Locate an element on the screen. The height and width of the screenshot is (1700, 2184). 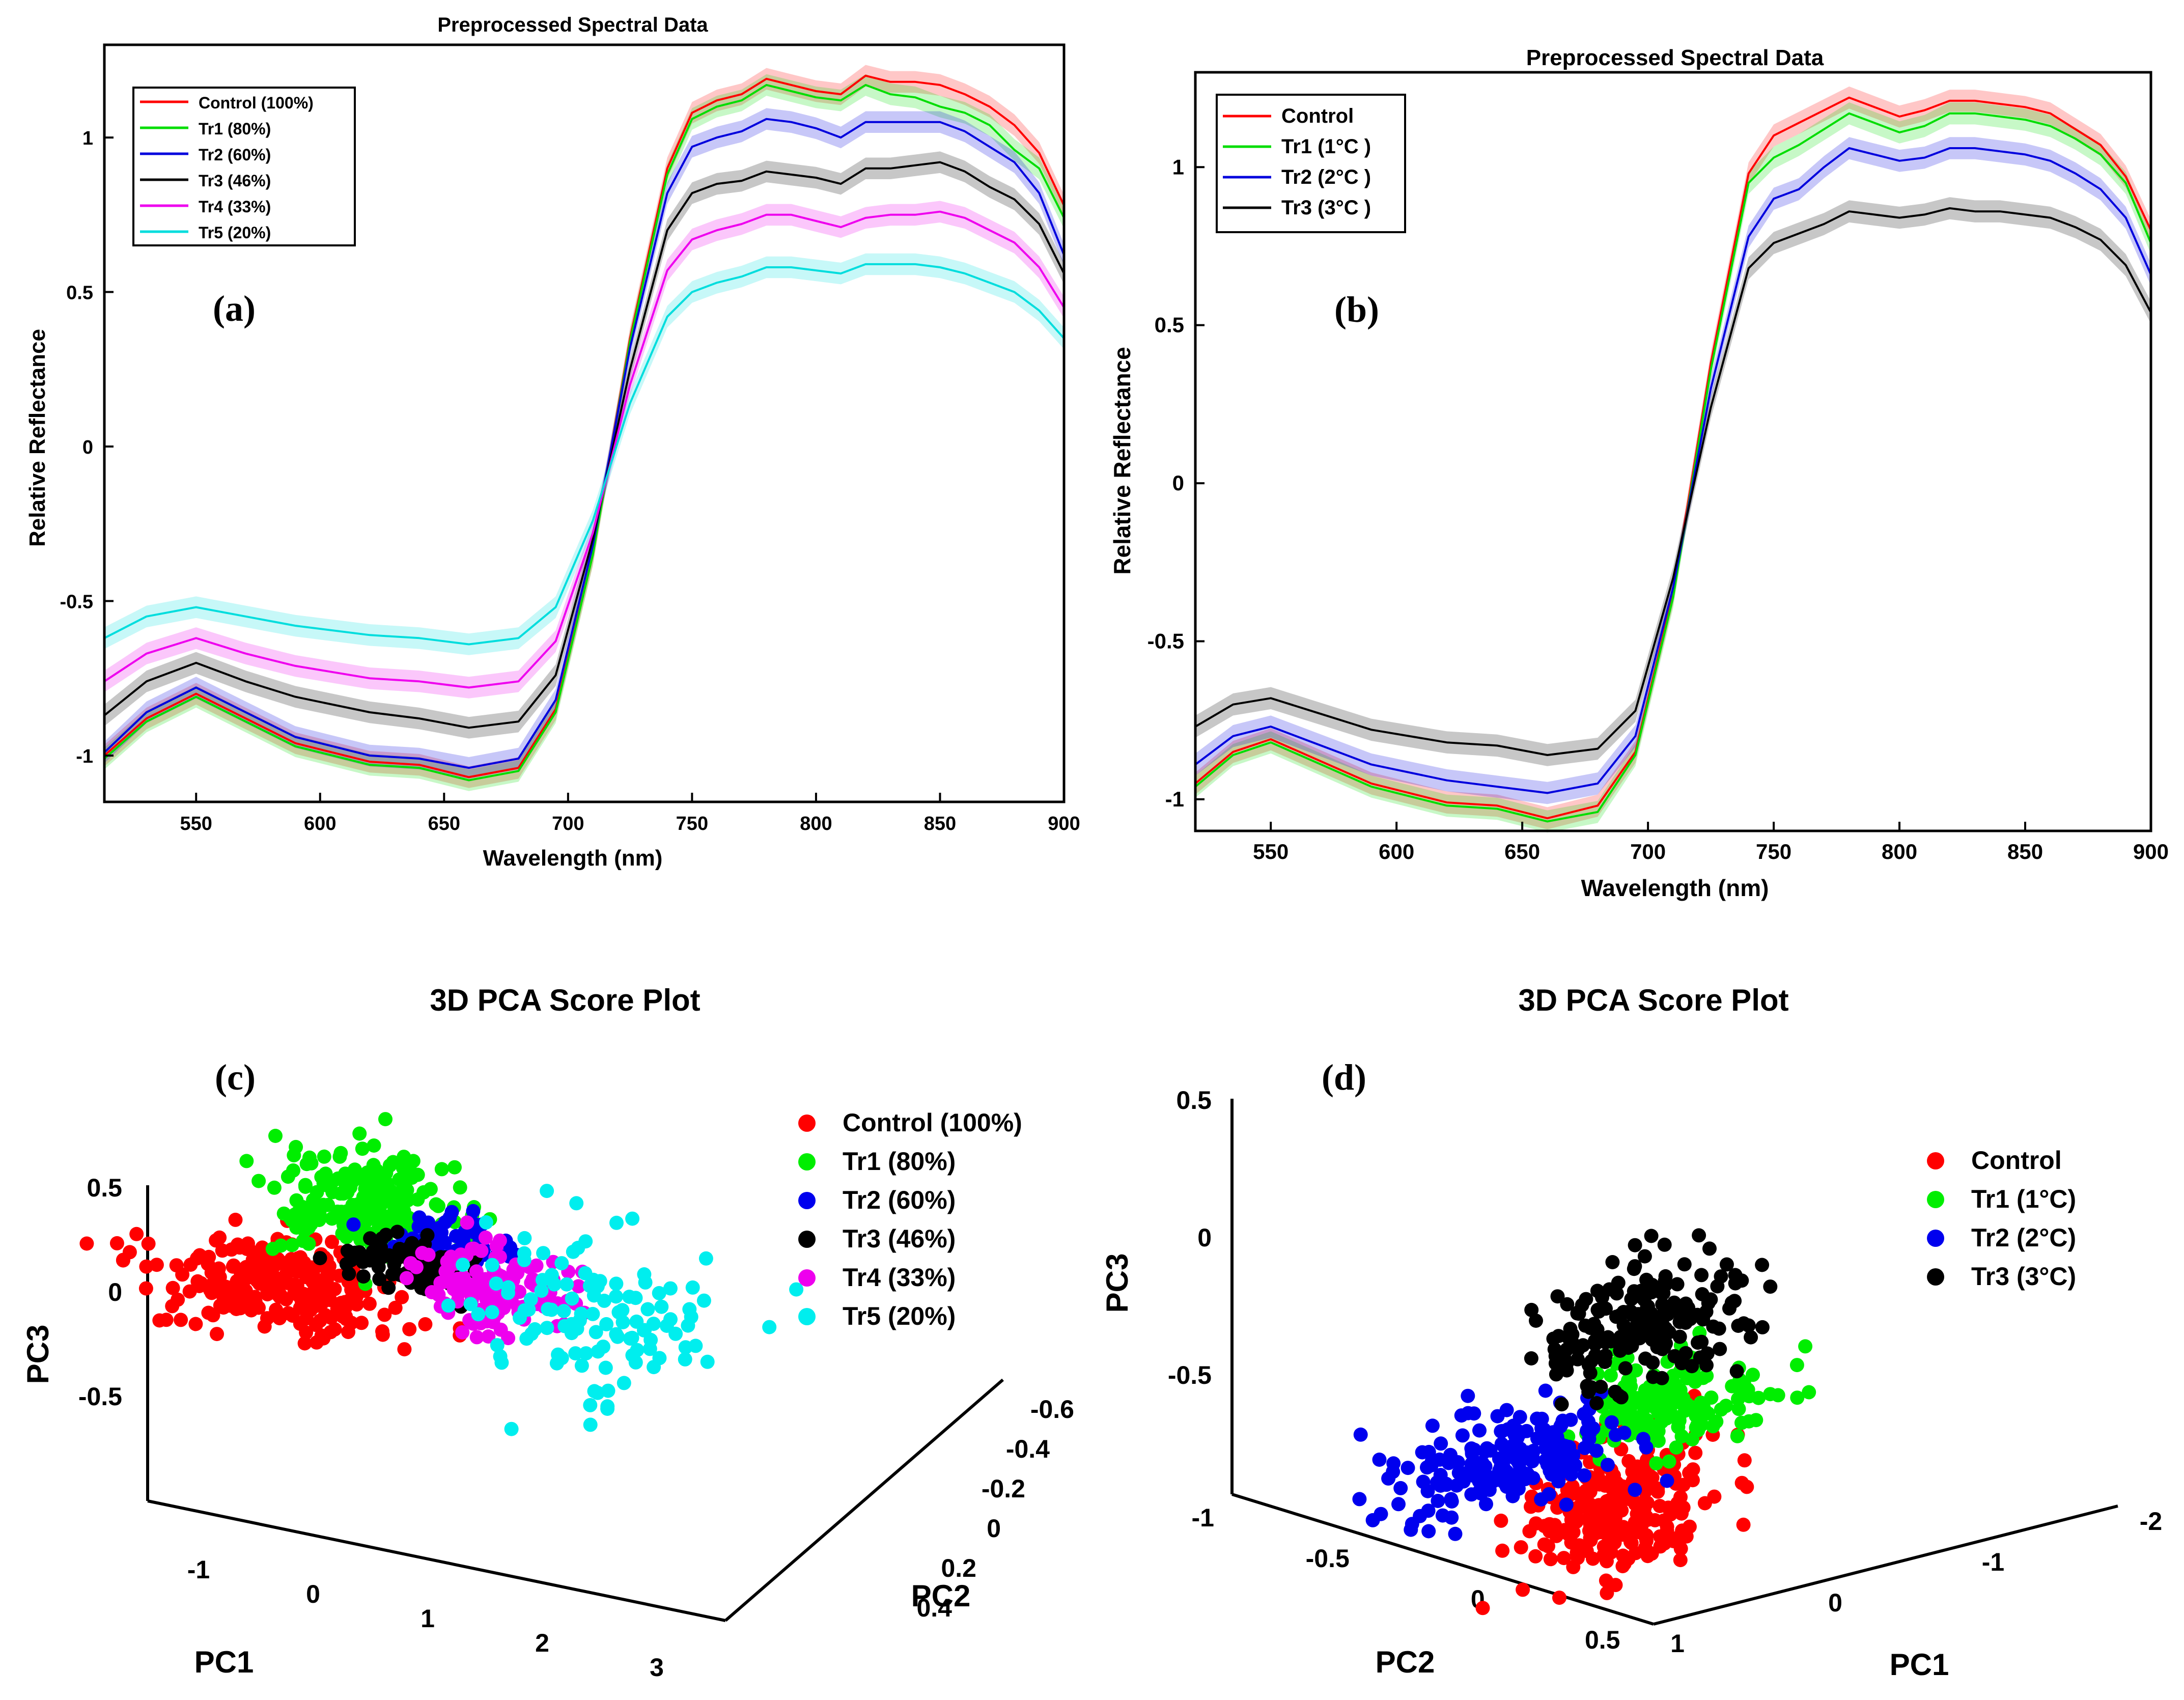
pc-zticks-label: 0 is located at coordinates (115, 1292).